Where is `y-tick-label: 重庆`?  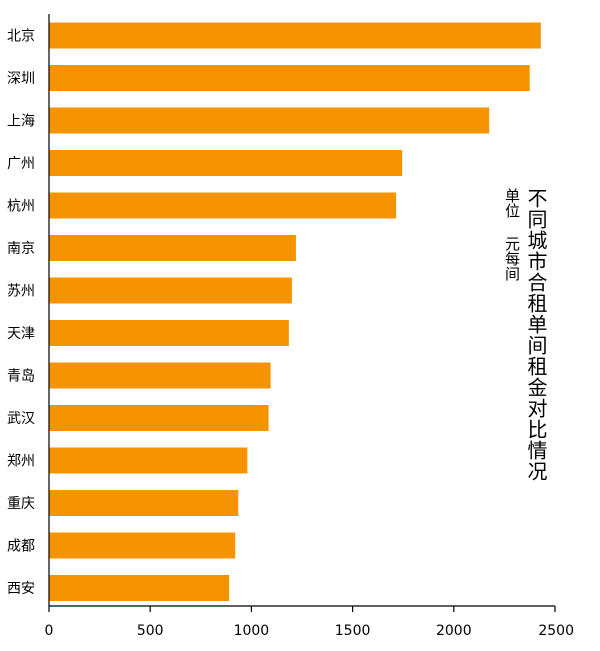
y-tick-label: 重庆 is located at coordinates (21, 504).